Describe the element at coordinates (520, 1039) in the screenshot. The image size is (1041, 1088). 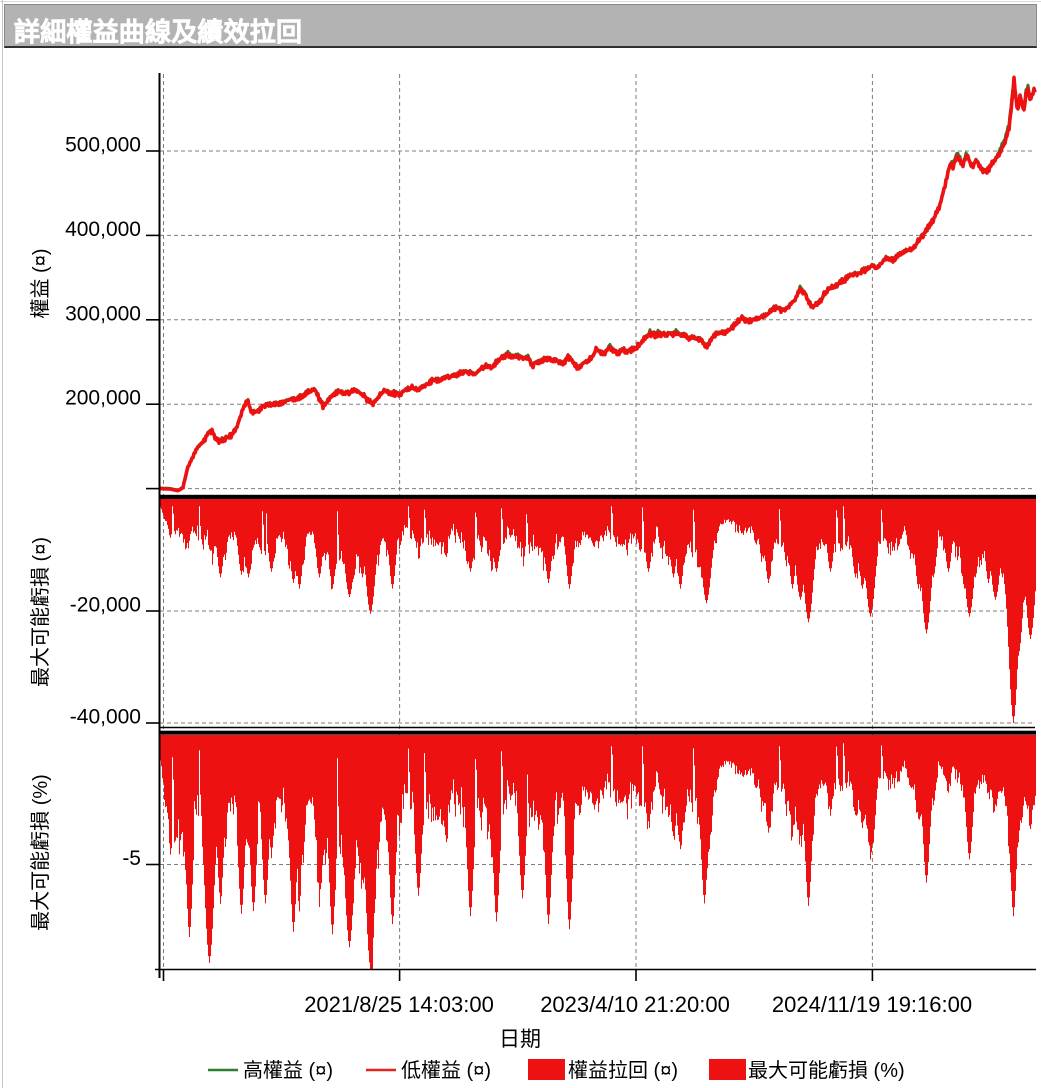
I see `svg-text: 日期` at that location.